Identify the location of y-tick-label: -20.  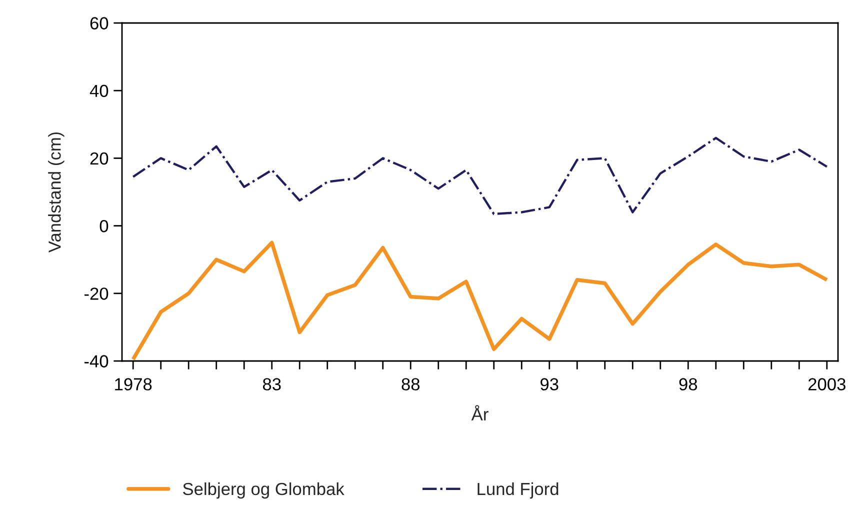
(96, 294).